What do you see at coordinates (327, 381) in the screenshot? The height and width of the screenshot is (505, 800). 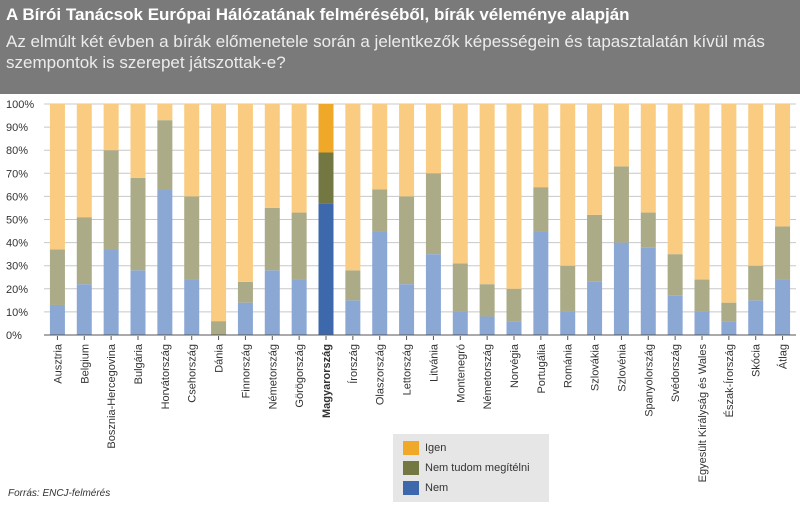 I see `x-tick-label: Magyarország` at bounding box center [327, 381].